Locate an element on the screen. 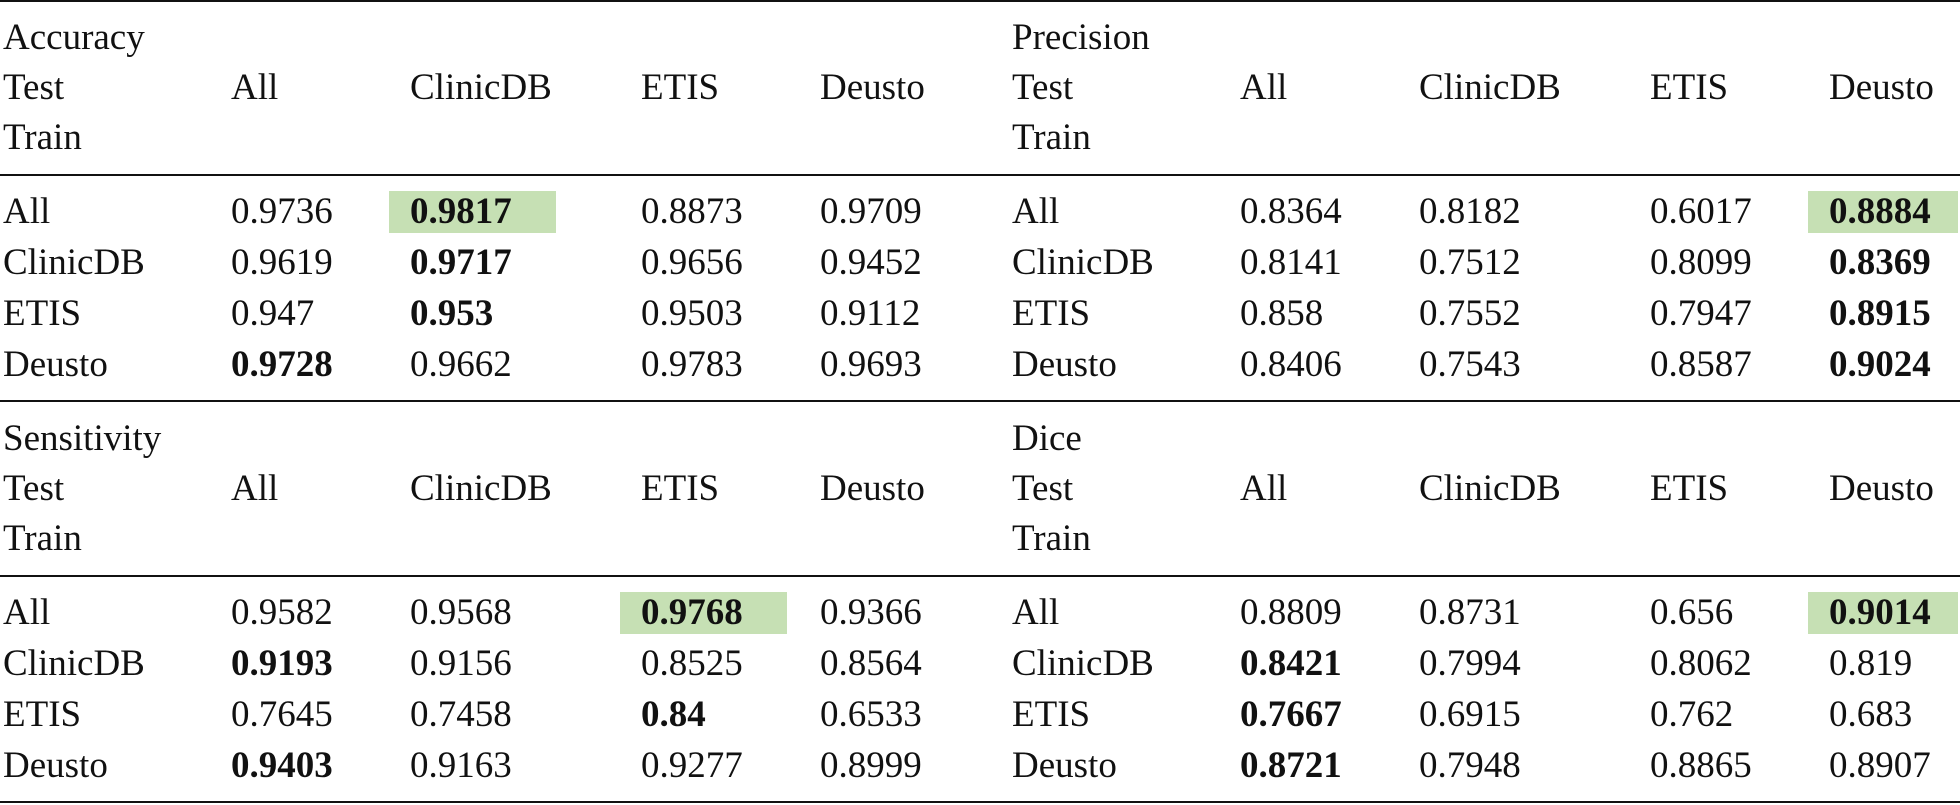 The width and height of the screenshot is (1960, 805). cell-value: 0.9736 is located at coordinates (282, 211).